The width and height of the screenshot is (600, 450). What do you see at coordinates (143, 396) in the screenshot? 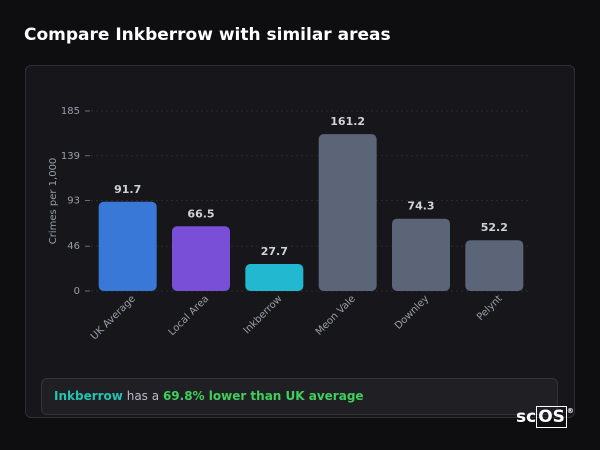
I see `summary-text: has a` at bounding box center [143, 396].